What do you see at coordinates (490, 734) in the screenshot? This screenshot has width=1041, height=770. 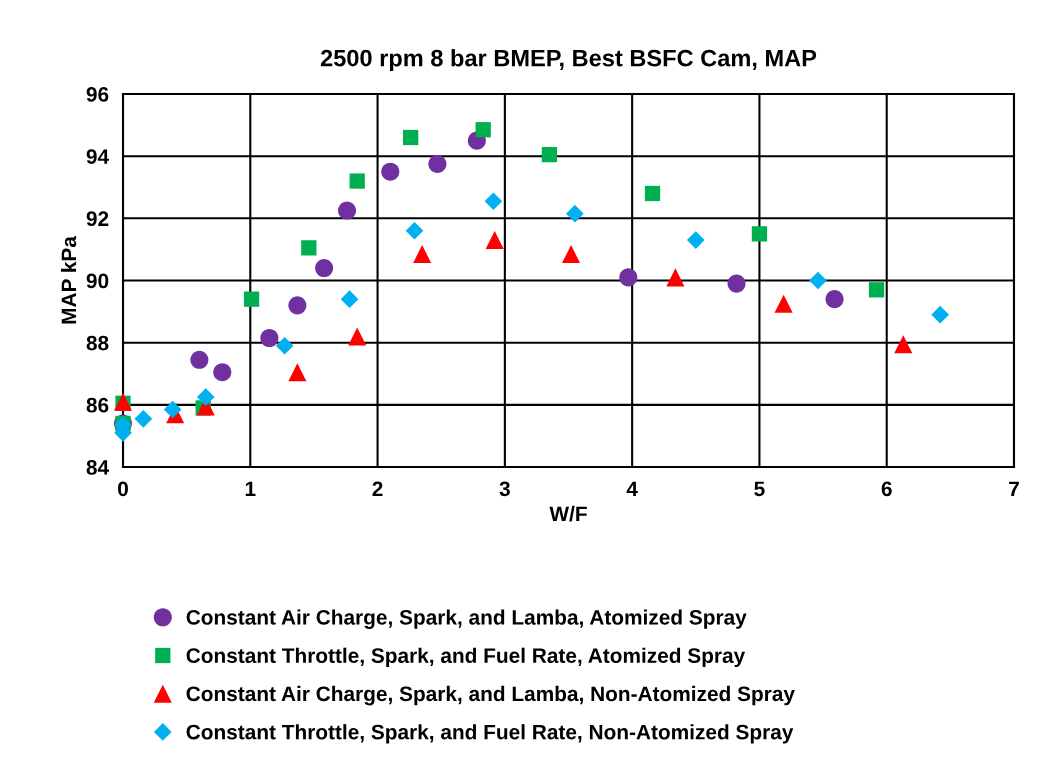 I see `legend-label: Constant Throttle, Spark, and Fuel Rate, Non-Atomized Spray` at bounding box center [490, 734].